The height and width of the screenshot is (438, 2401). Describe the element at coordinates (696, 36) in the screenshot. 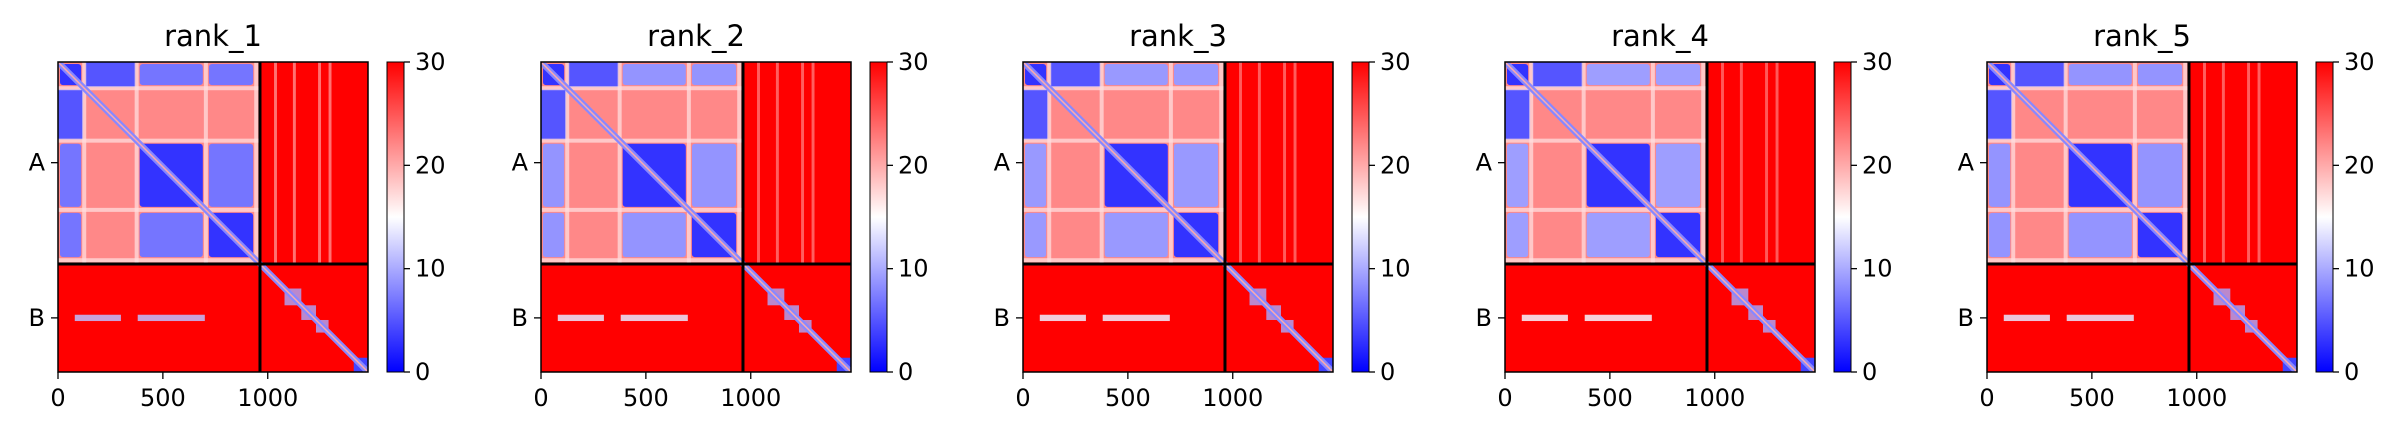

I see `panel-title: rank_2` at that location.